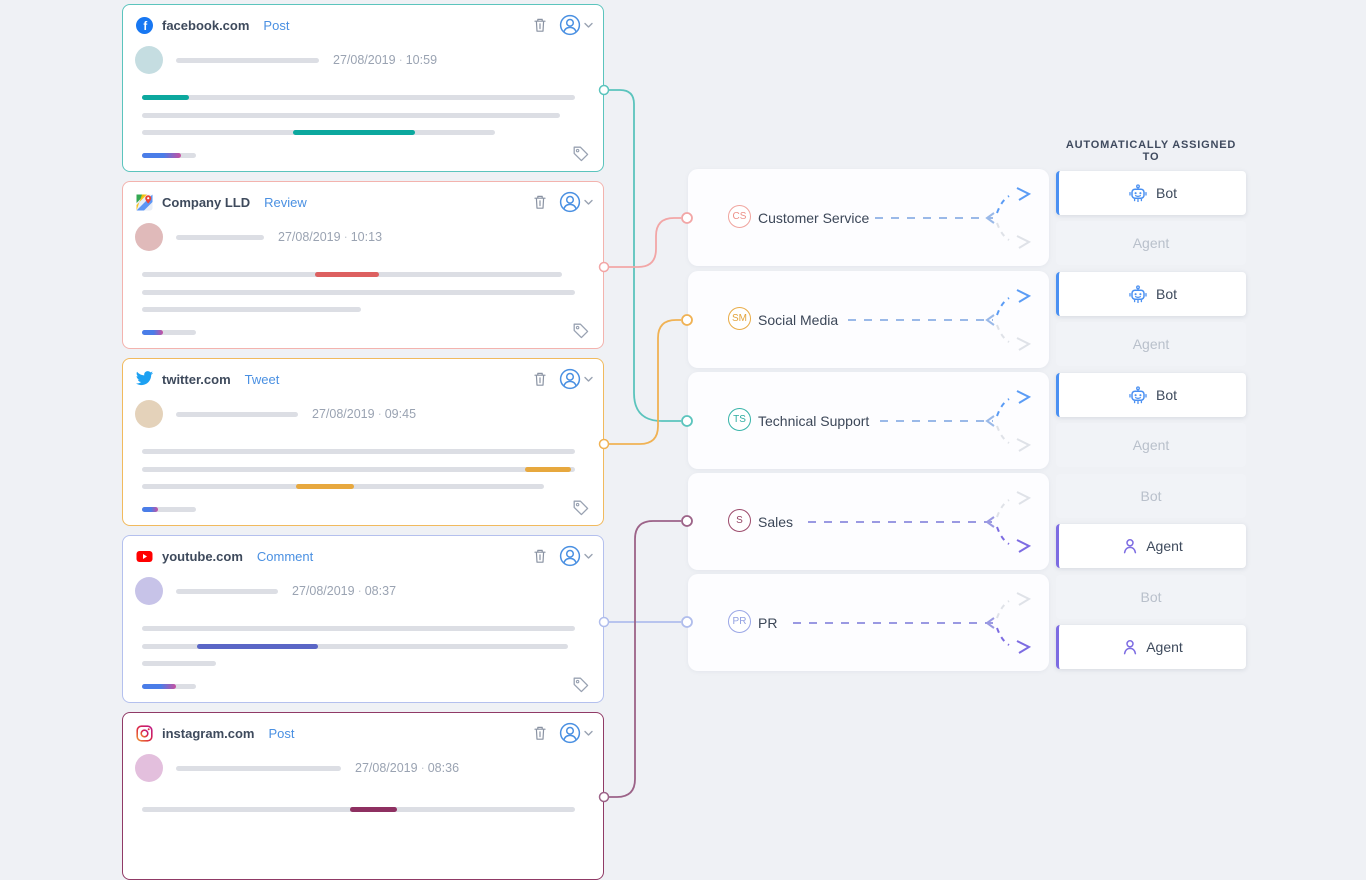 This screenshot has height=880, width=1366. What do you see at coordinates (364, 733) in the screenshot?
I see `post-card-header: instagram.com Post` at bounding box center [364, 733].